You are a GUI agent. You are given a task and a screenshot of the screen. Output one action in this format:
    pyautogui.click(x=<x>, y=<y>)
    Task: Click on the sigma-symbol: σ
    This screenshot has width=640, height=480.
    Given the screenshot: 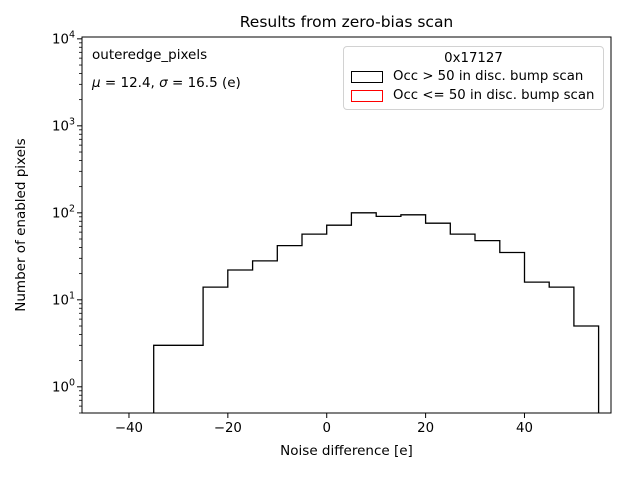 What is the action you would take?
    pyautogui.click(x=163, y=83)
    